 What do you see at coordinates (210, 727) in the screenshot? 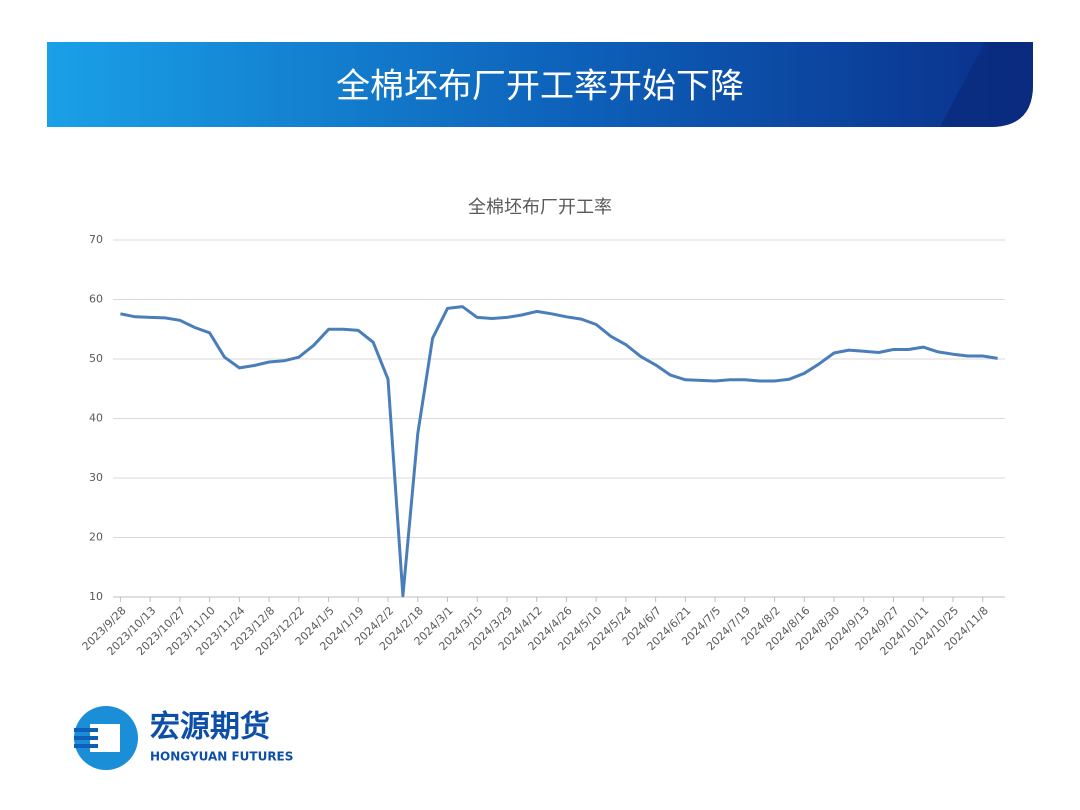
I see `logo-name: 宏源期货` at bounding box center [210, 727].